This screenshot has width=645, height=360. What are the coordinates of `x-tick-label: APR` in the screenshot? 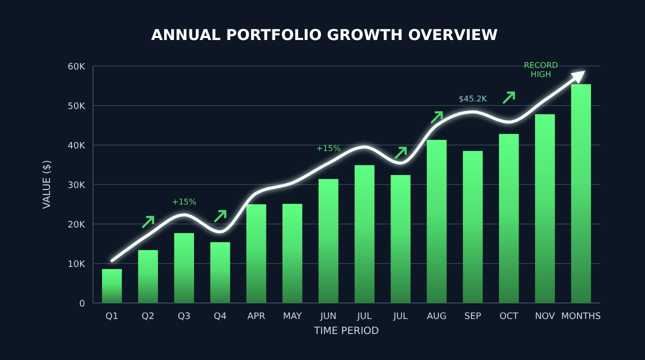 It's located at (256, 317).